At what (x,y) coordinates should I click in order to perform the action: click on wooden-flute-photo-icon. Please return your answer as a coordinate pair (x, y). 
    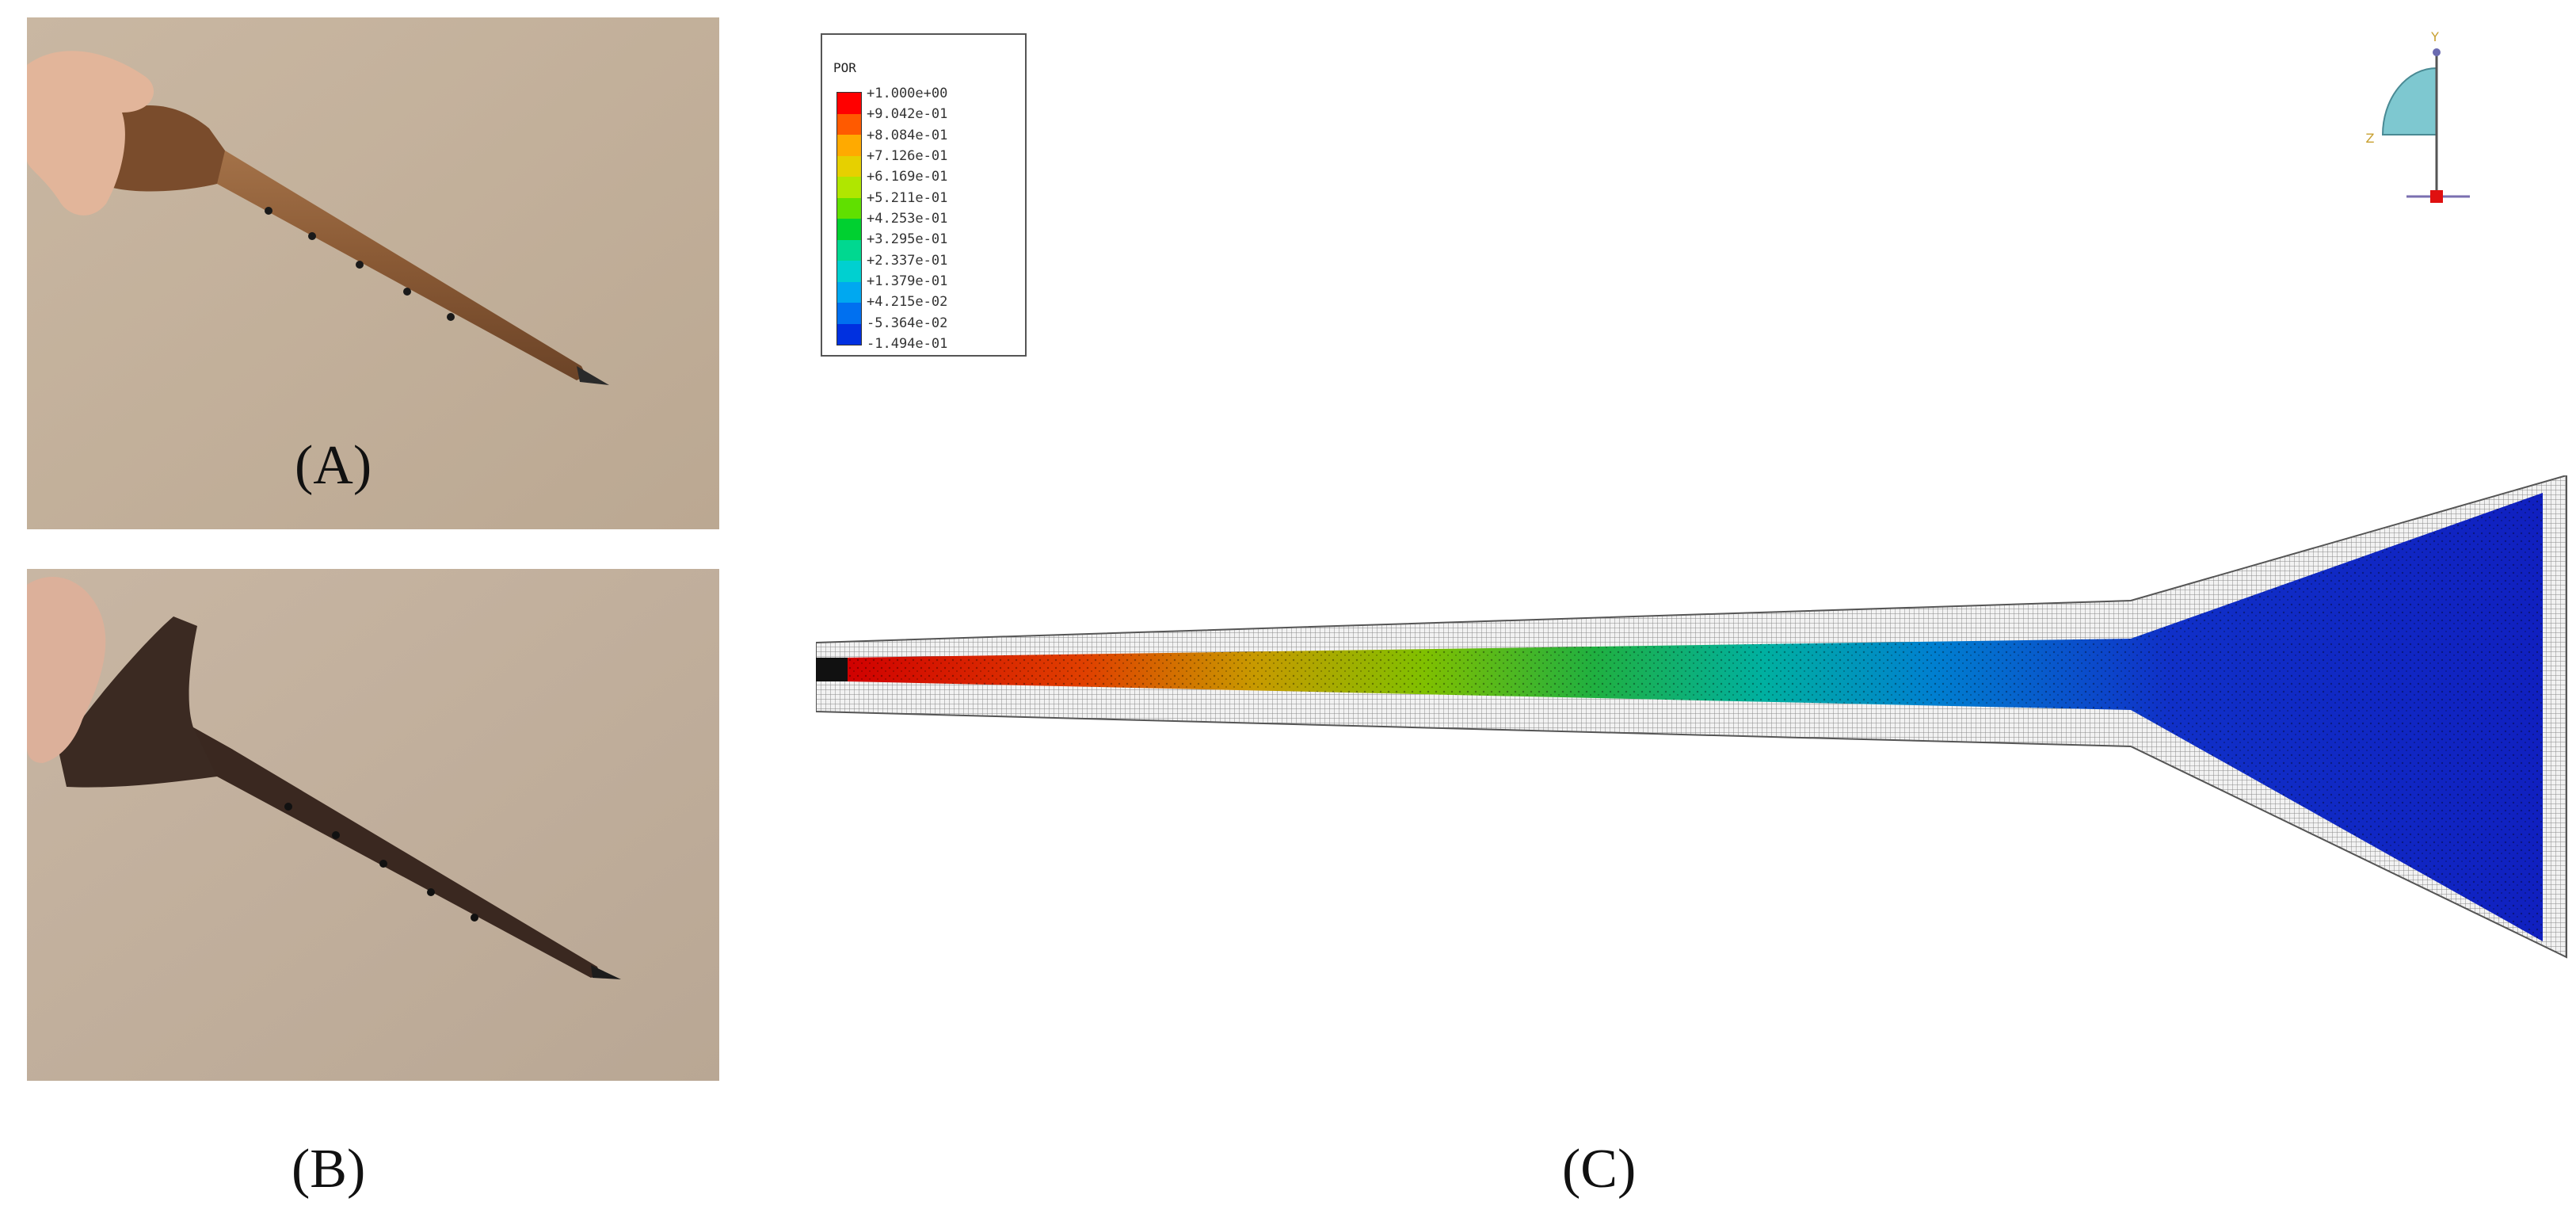
    Looking at the image, I should click on (373, 273).